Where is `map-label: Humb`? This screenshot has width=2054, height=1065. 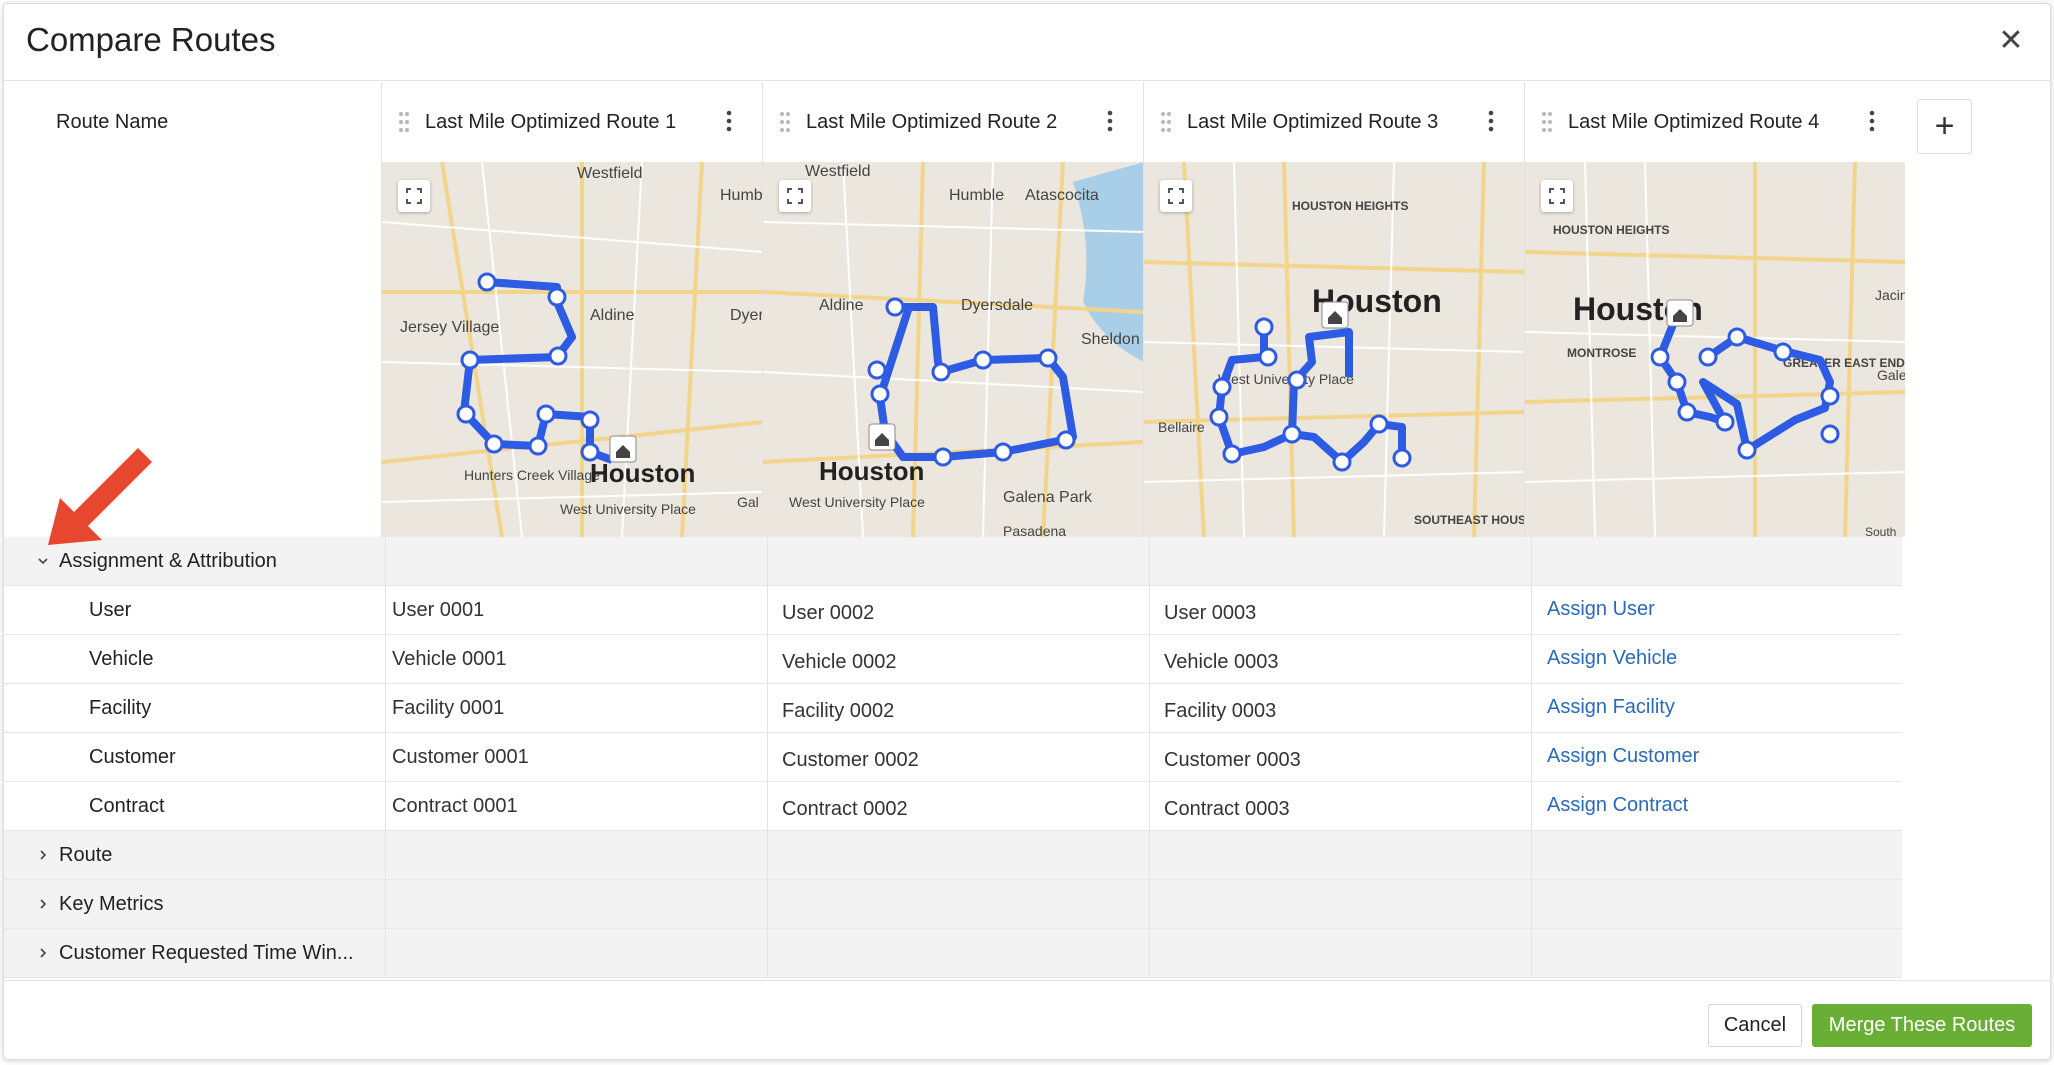
map-label: Humb is located at coordinates (741, 195).